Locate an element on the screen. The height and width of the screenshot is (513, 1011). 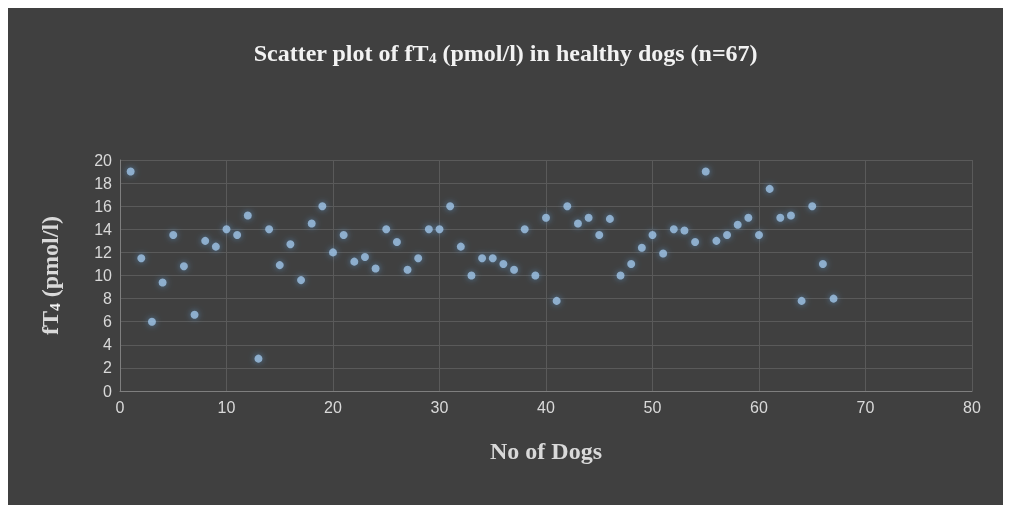
x-tick-label: 80 is located at coordinates (972, 407).